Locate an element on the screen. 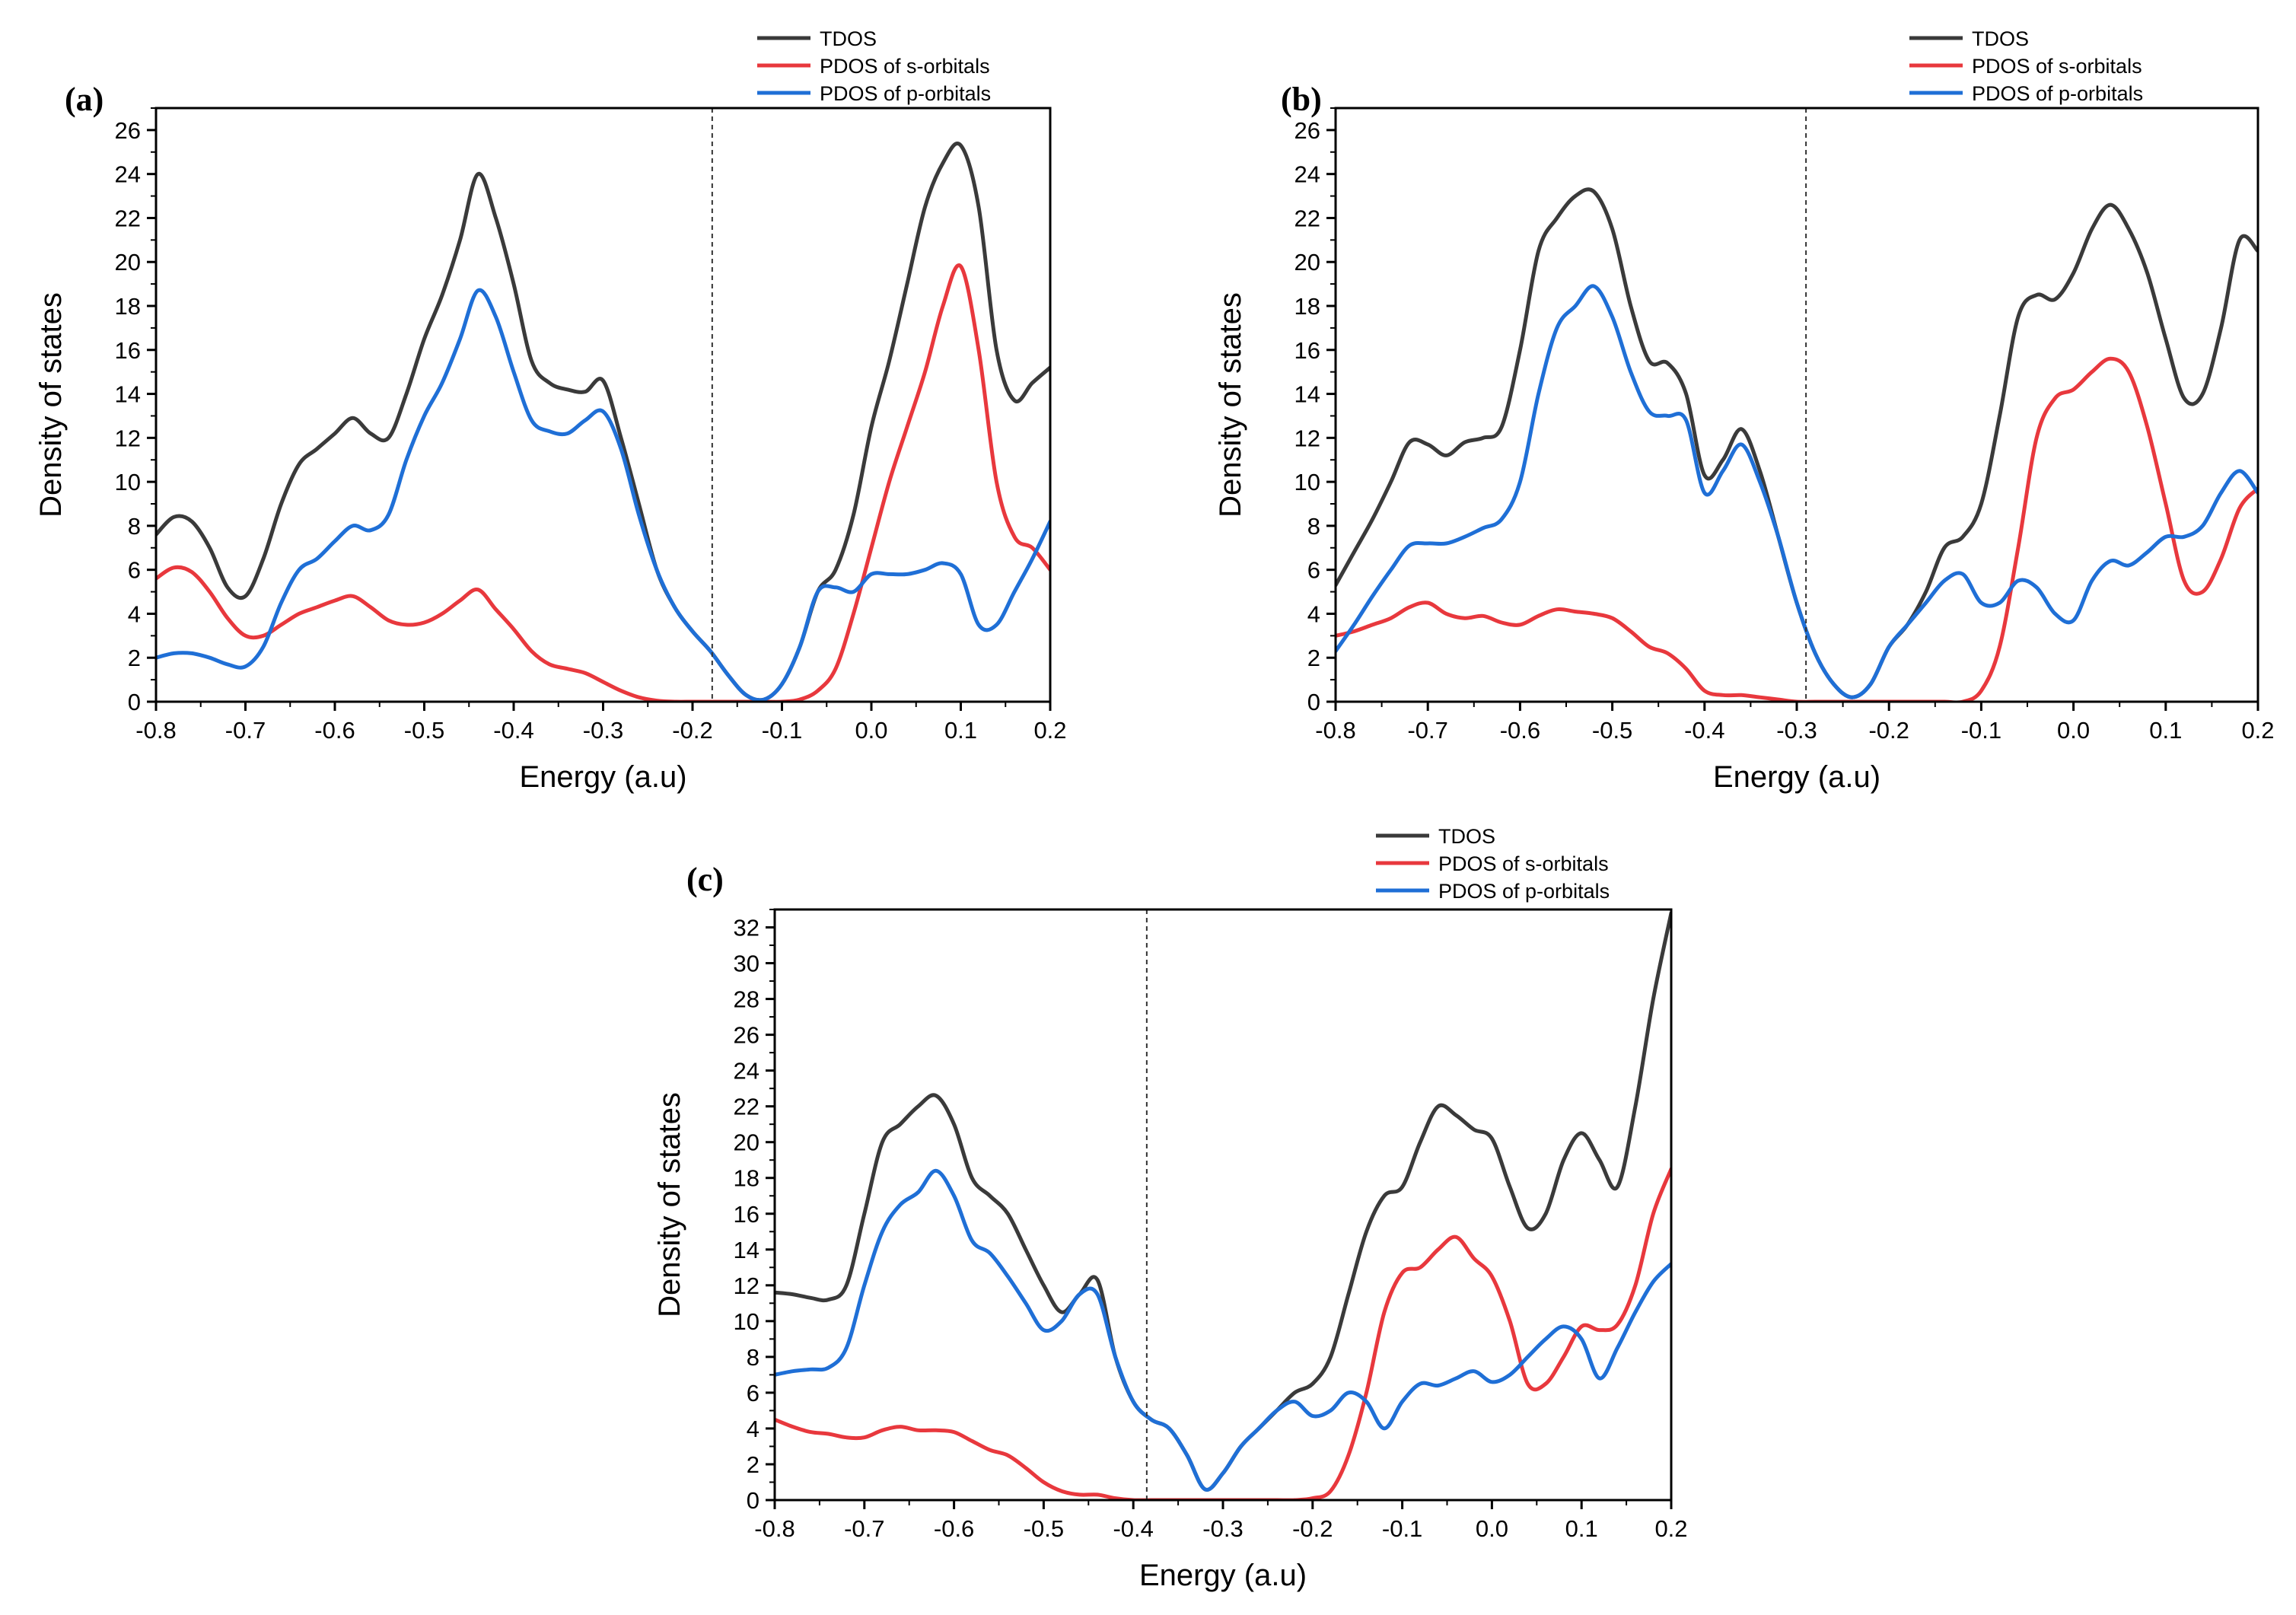 This screenshot has width=2296, height=1615. y-tick-label: 30 is located at coordinates (746, 964).